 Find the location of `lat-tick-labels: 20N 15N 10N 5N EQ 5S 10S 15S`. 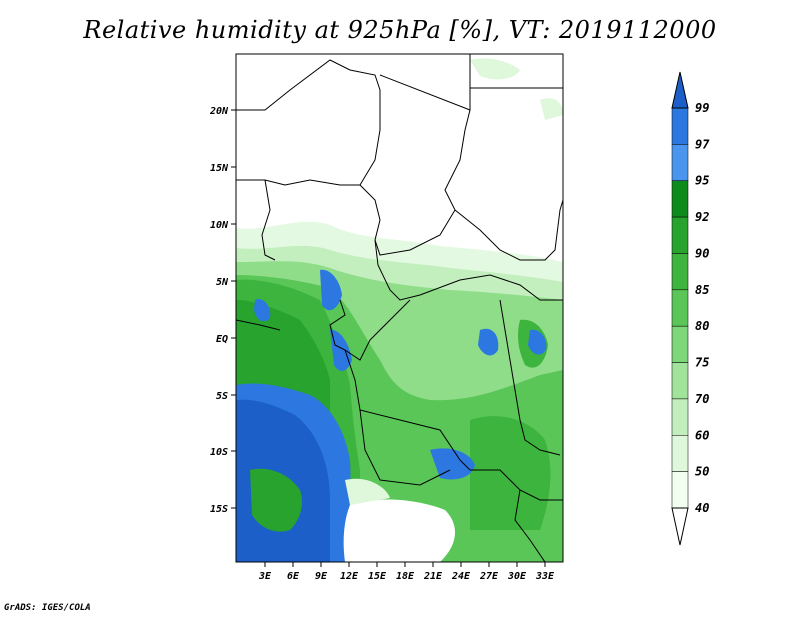

lat-tick-labels: 20N 15N 10N 5N EQ 5S 10S 15S is located at coordinates (219, 310).